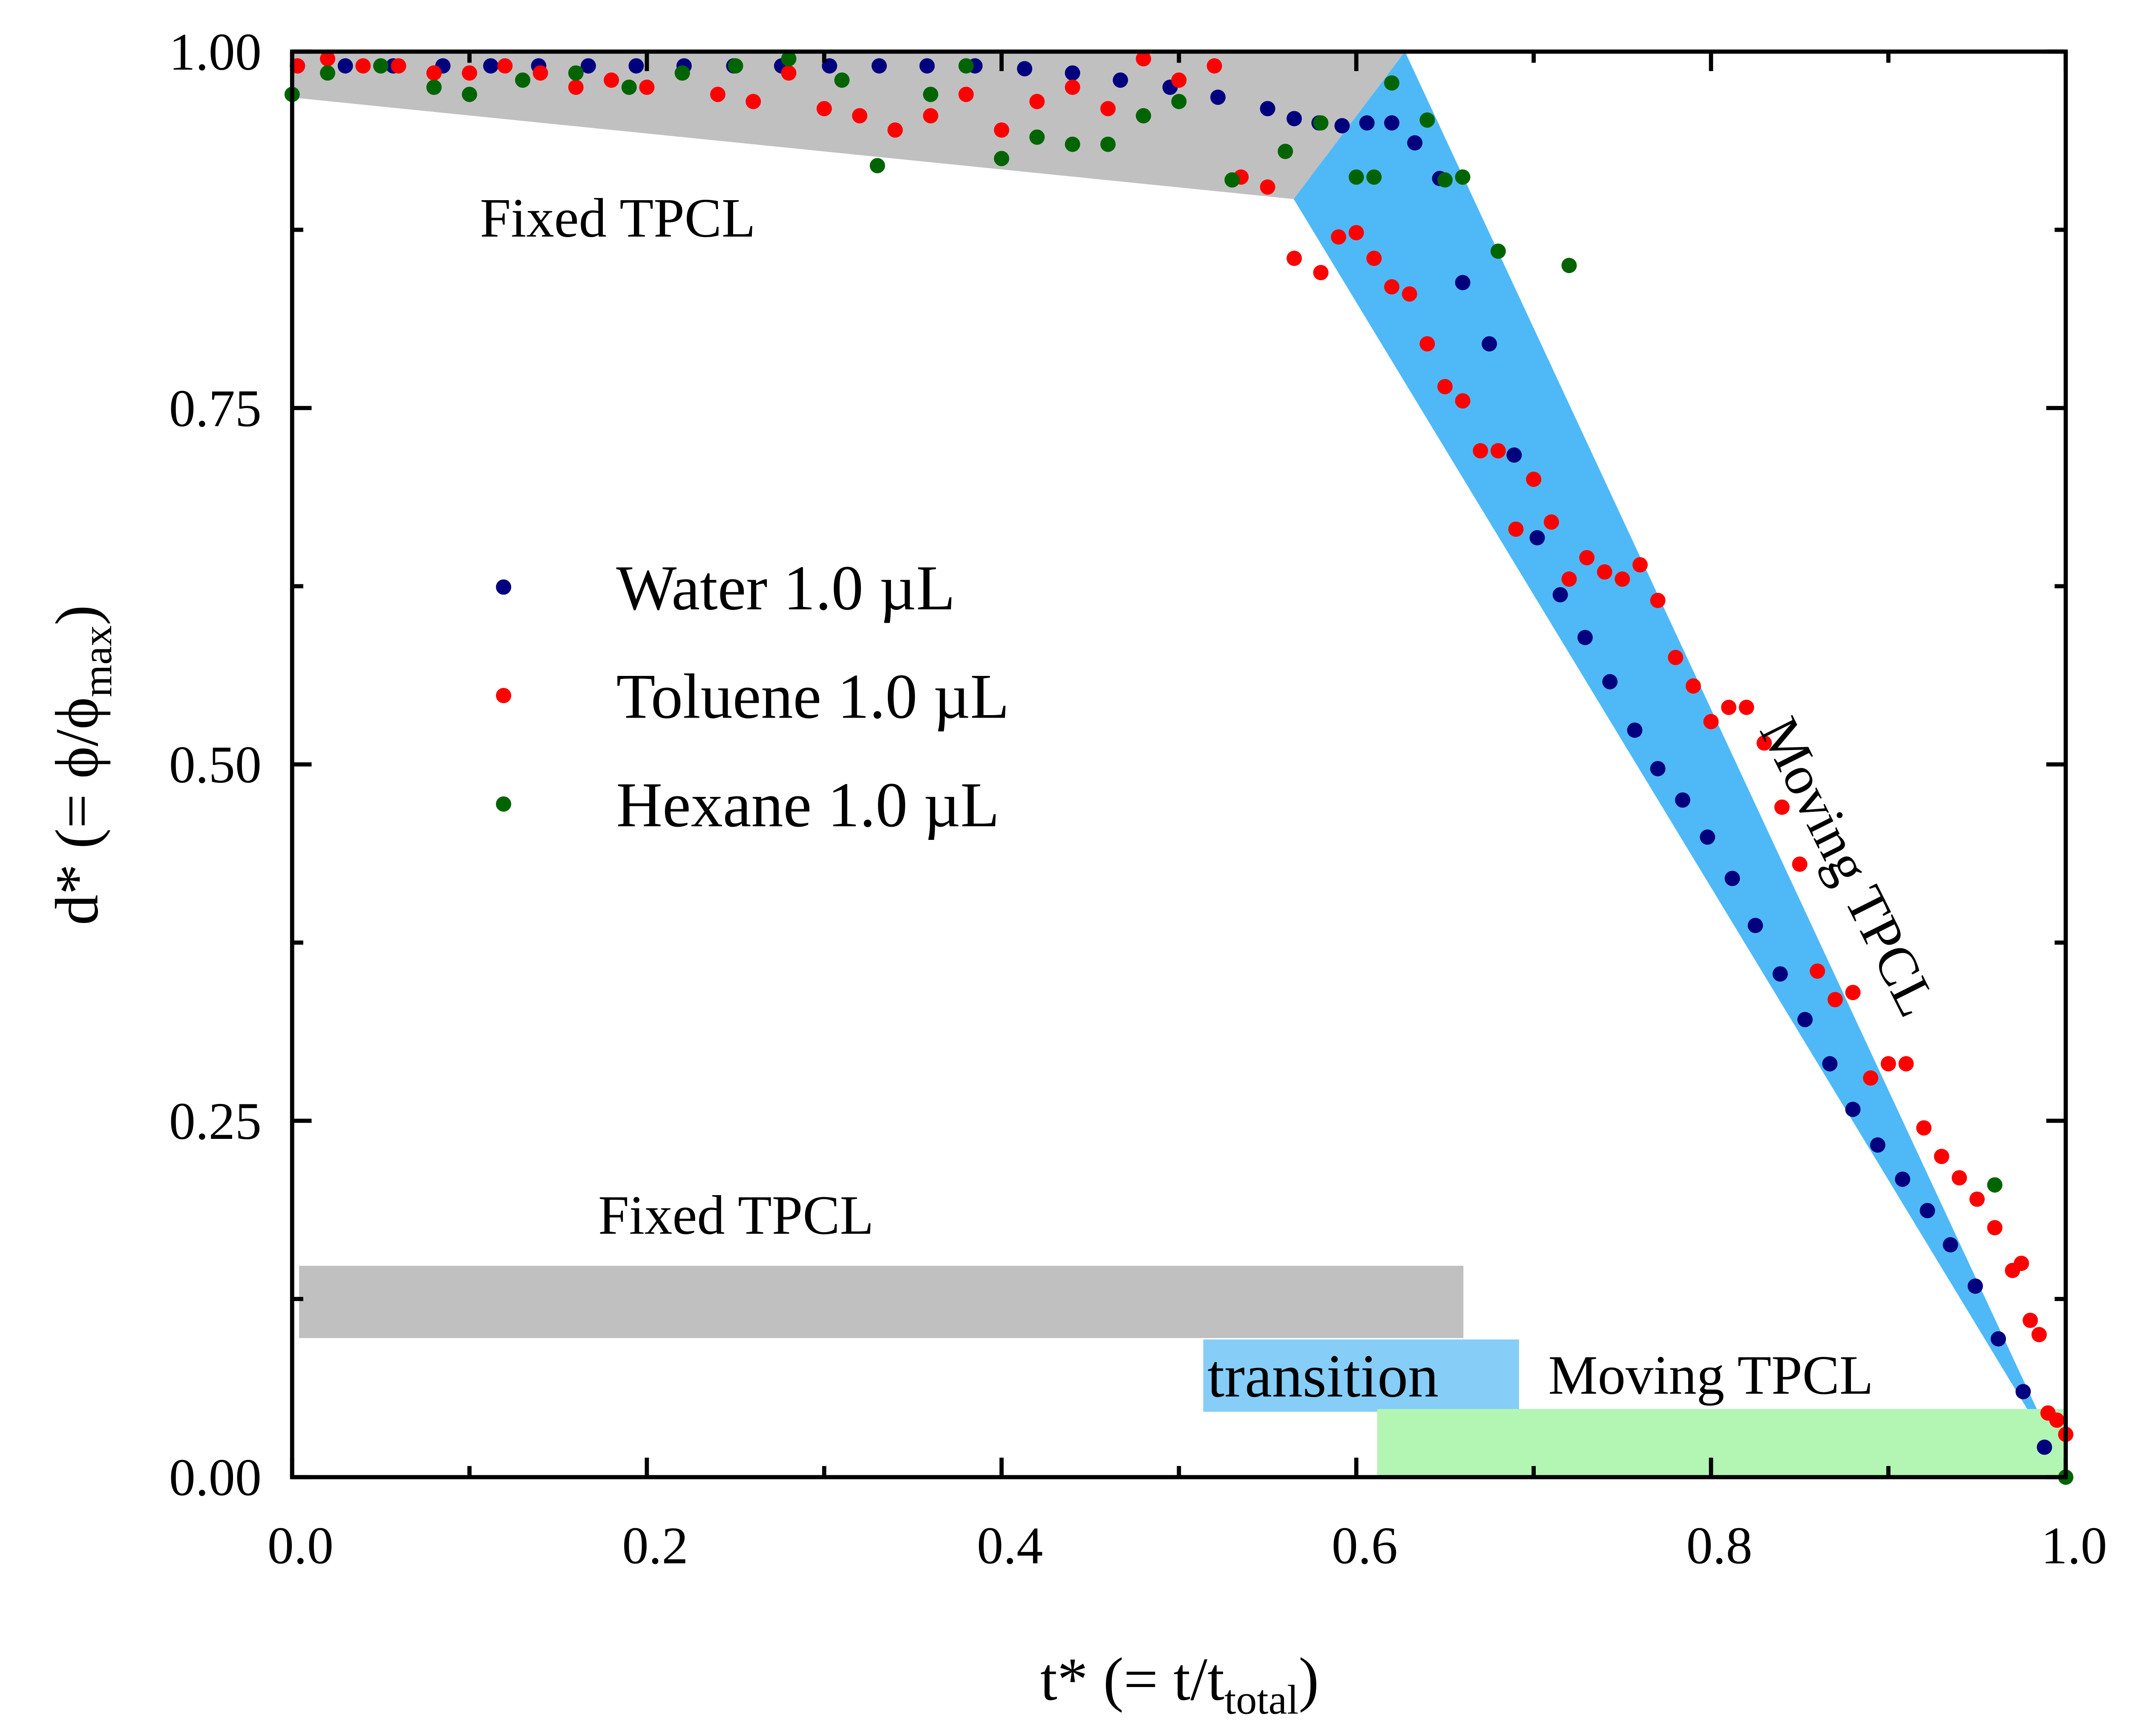  What do you see at coordinates (813, 696) in the screenshot?
I see `legend-label: Toluene 1.0 µL` at bounding box center [813, 696].